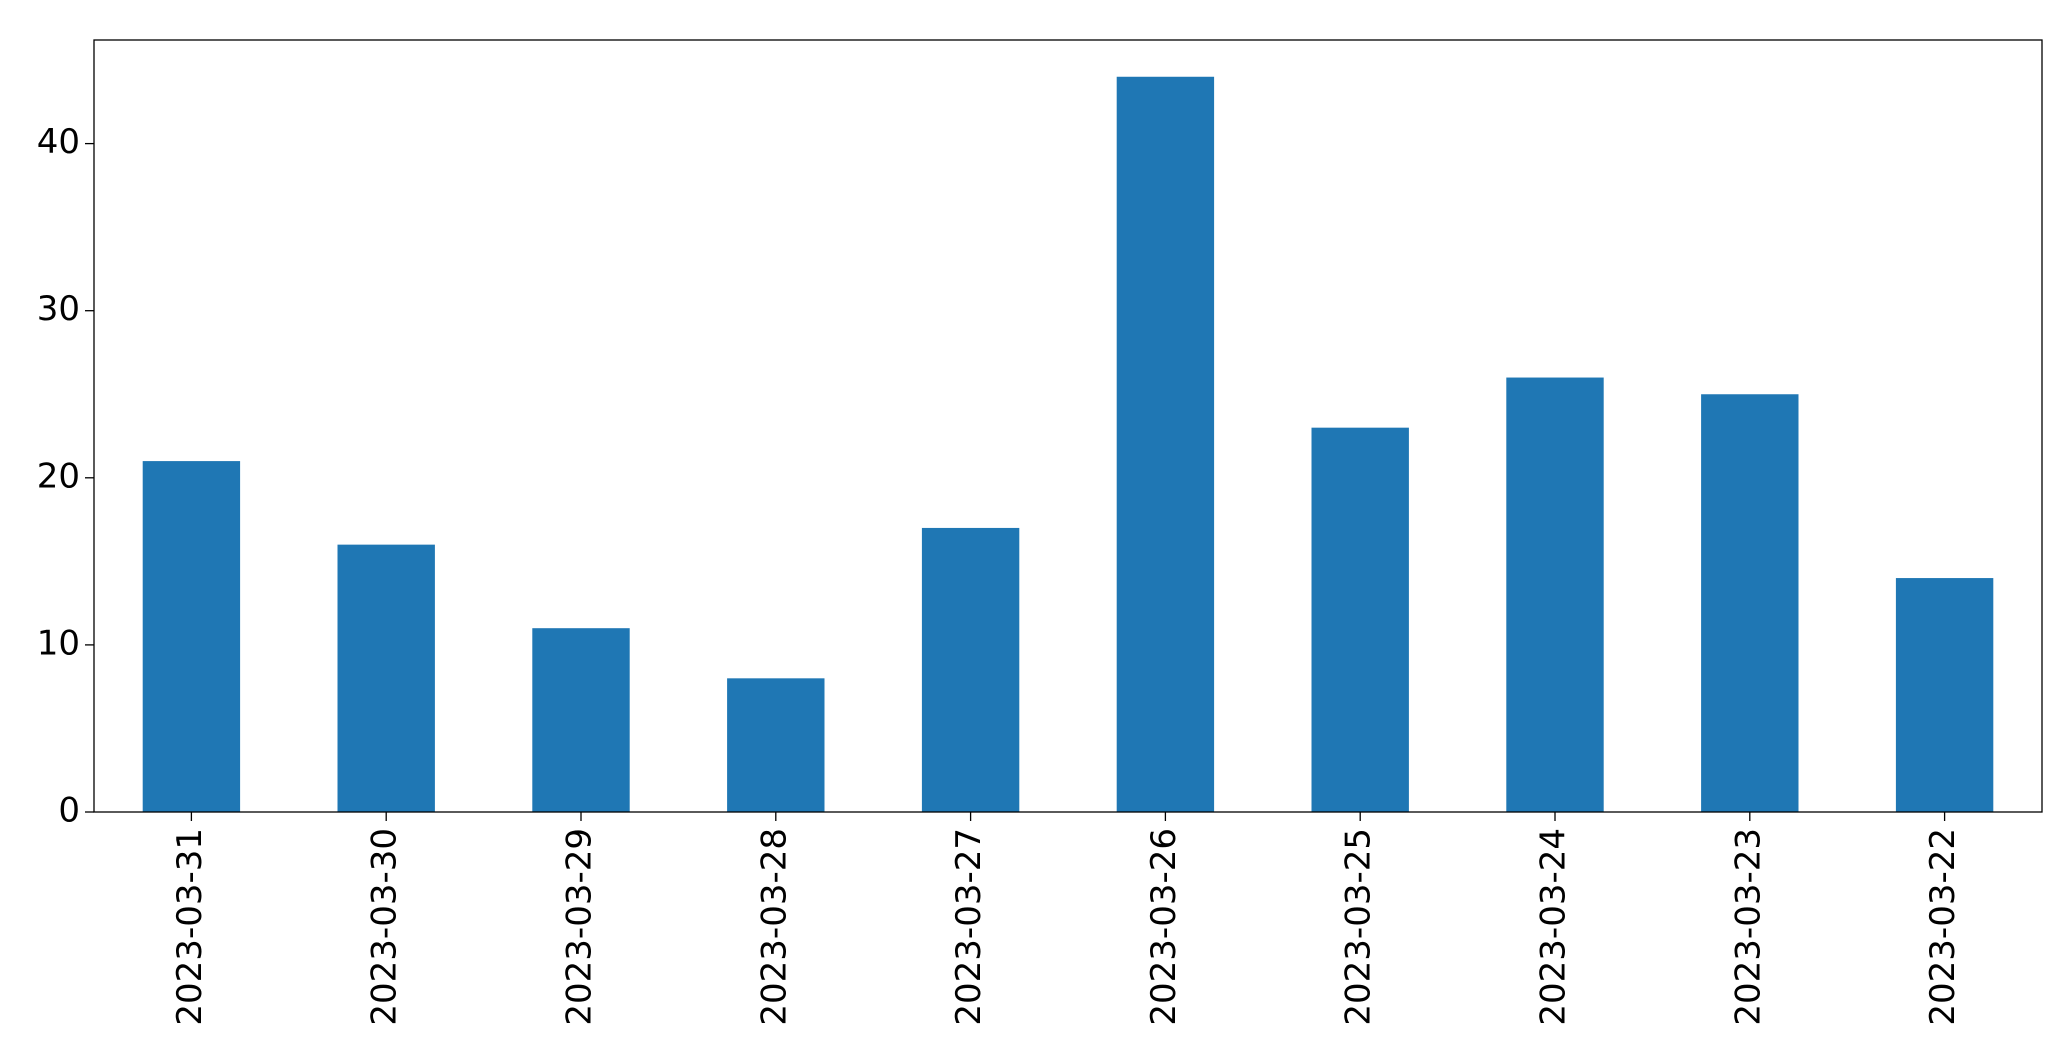 The width and height of the screenshot is (2071, 1061). What do you see at coordinates (774, 927) in the screenshot?
I see `x-tick-label: 2023-03-28` at bounding box center [774, 927].